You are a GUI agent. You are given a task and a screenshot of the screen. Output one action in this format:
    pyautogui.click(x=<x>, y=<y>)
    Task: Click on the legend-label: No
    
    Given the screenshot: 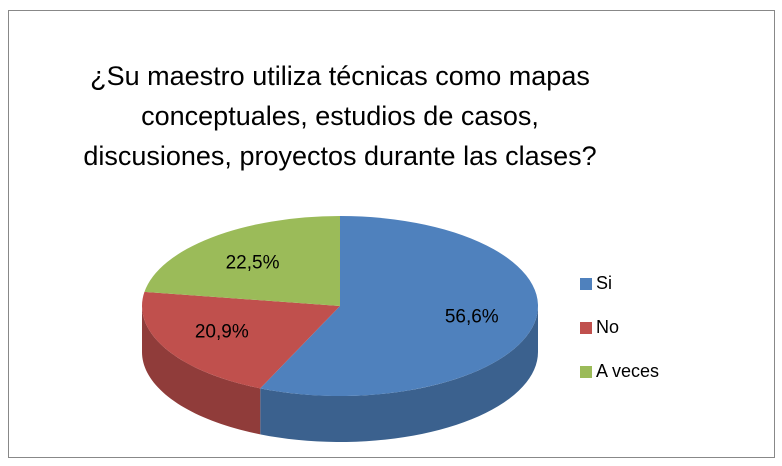 What is the action you would take?
    pyautogui.click(x=607, y=327)
    